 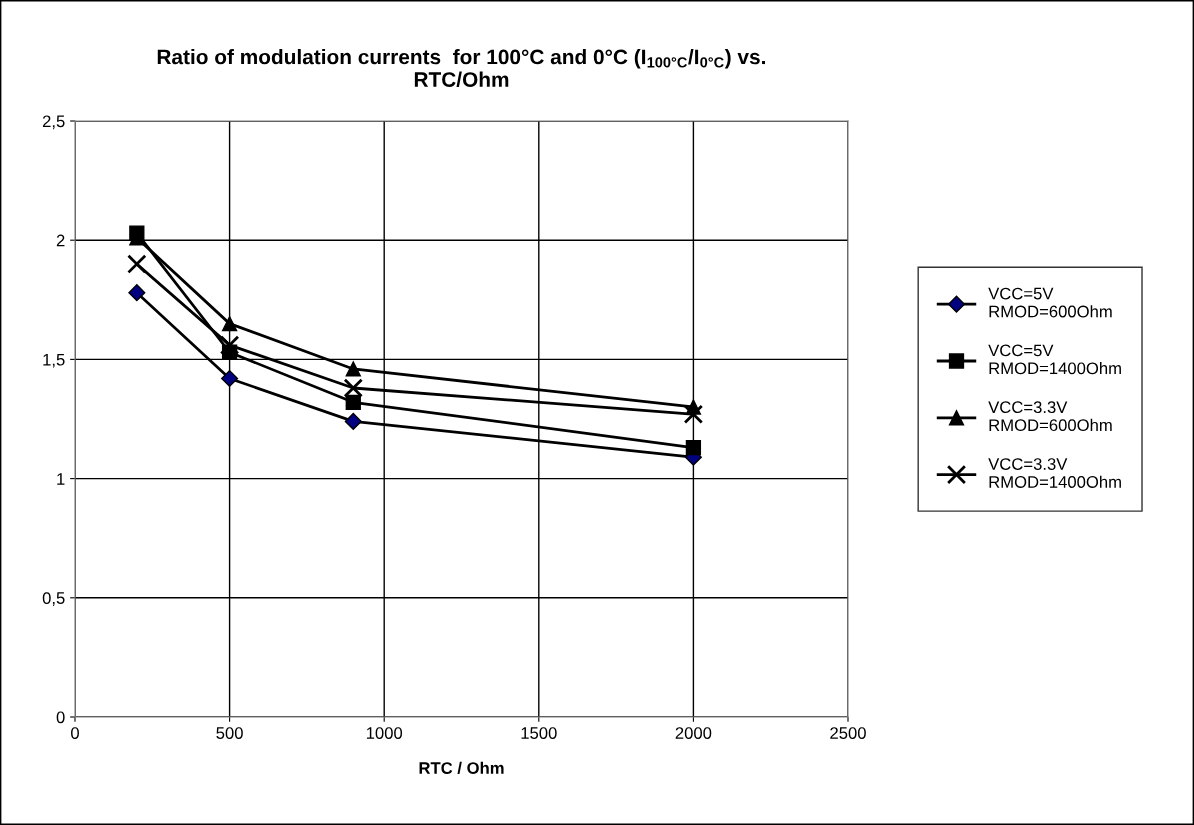 What do you see at coordinates (61, 479) in the screenshot?
I see `y-tick-label: 1` at bounding box center [61, 479].